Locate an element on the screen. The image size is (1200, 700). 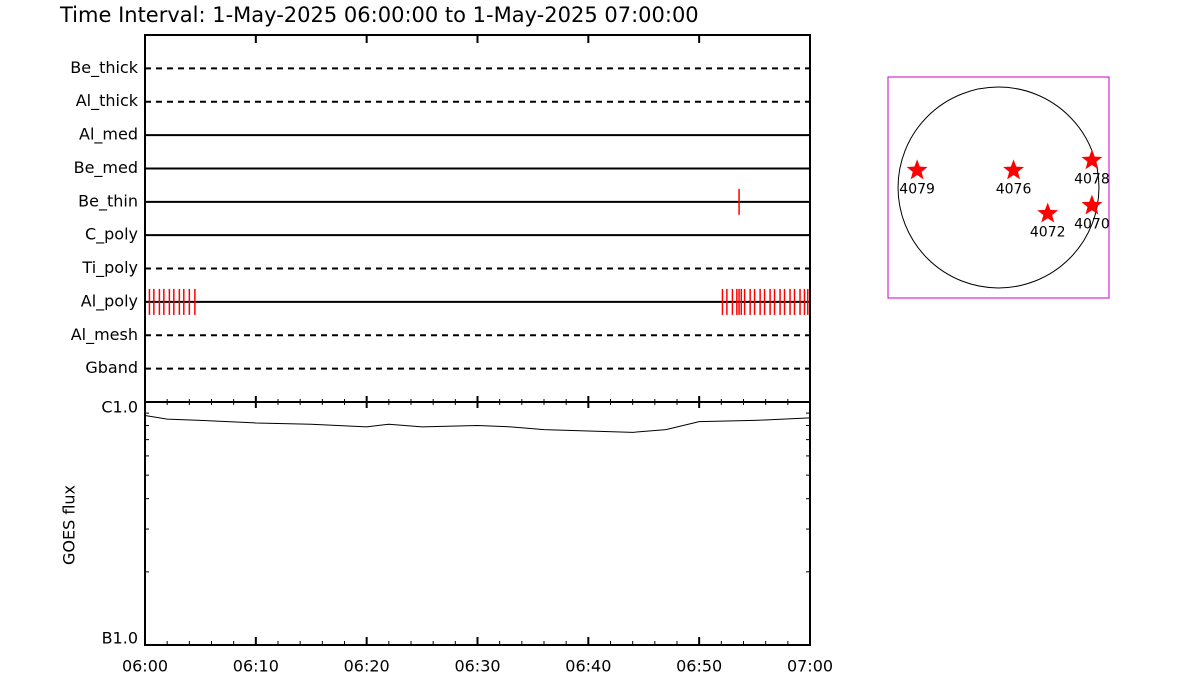
x-tick-label: 06:00 is located at coordinates (145, 666).